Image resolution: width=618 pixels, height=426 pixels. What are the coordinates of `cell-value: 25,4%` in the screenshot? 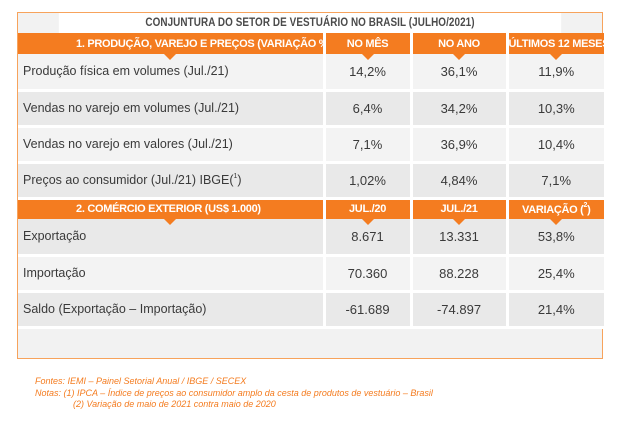 It's located at (555, 274).